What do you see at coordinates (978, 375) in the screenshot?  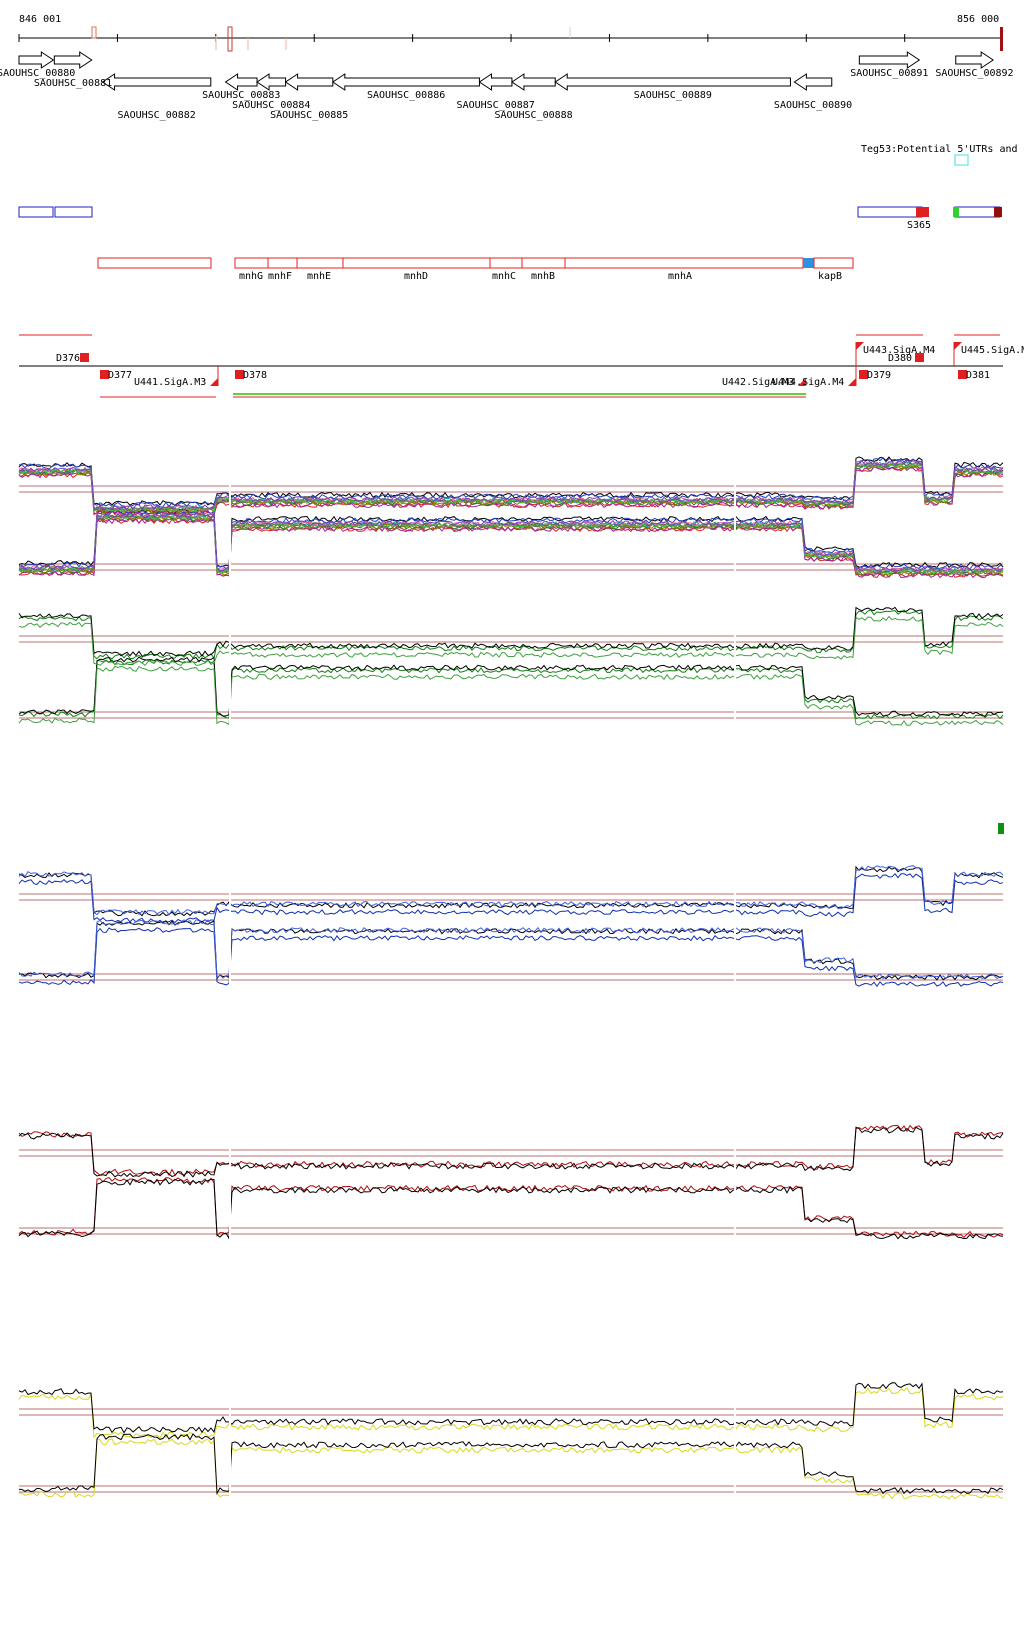 I see `feature-label-d381: D381` at bounding box center [978, 375].